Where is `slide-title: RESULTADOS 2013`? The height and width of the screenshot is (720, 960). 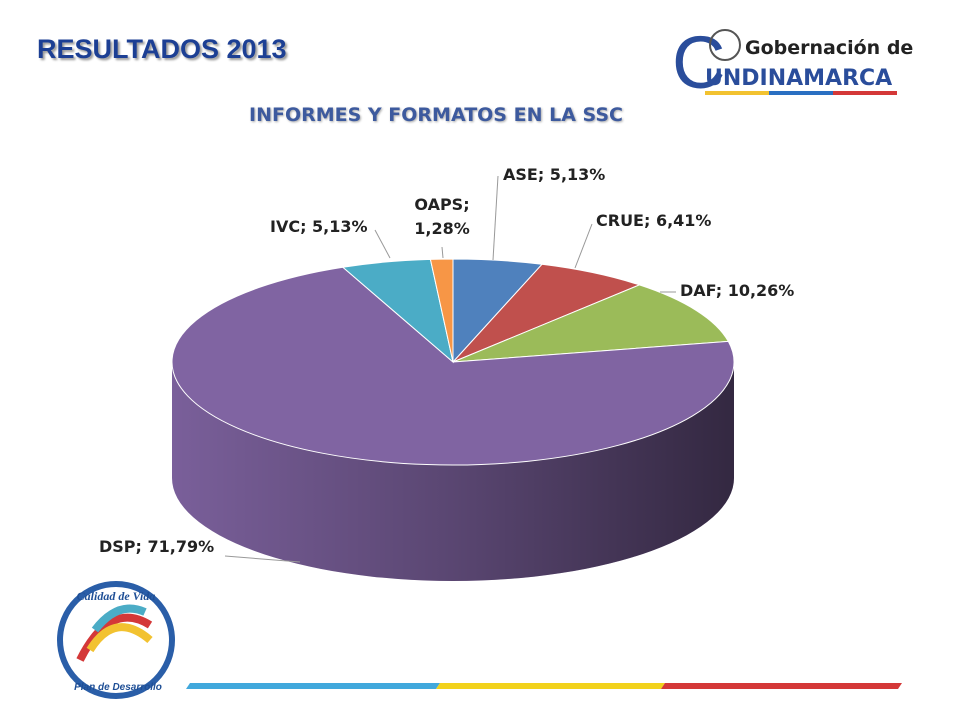 slide-title: RESULTADOS 2013 is located at coordinates (162, 49).